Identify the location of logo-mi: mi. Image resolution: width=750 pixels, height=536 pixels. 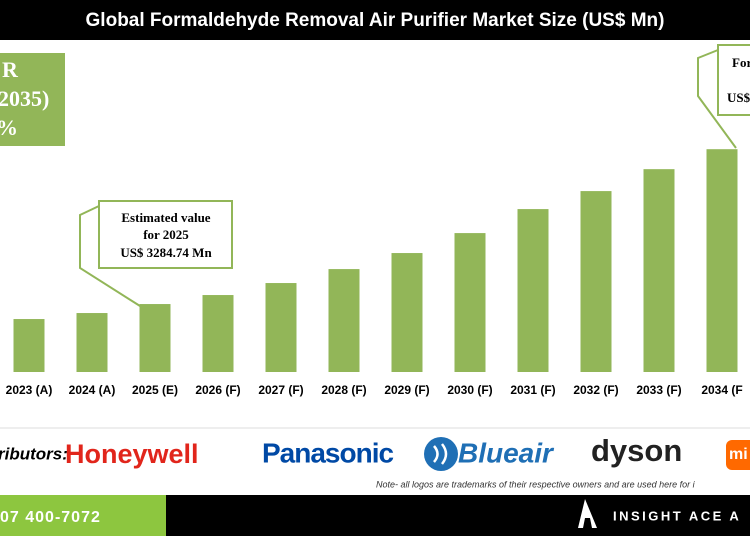
(738, 454).